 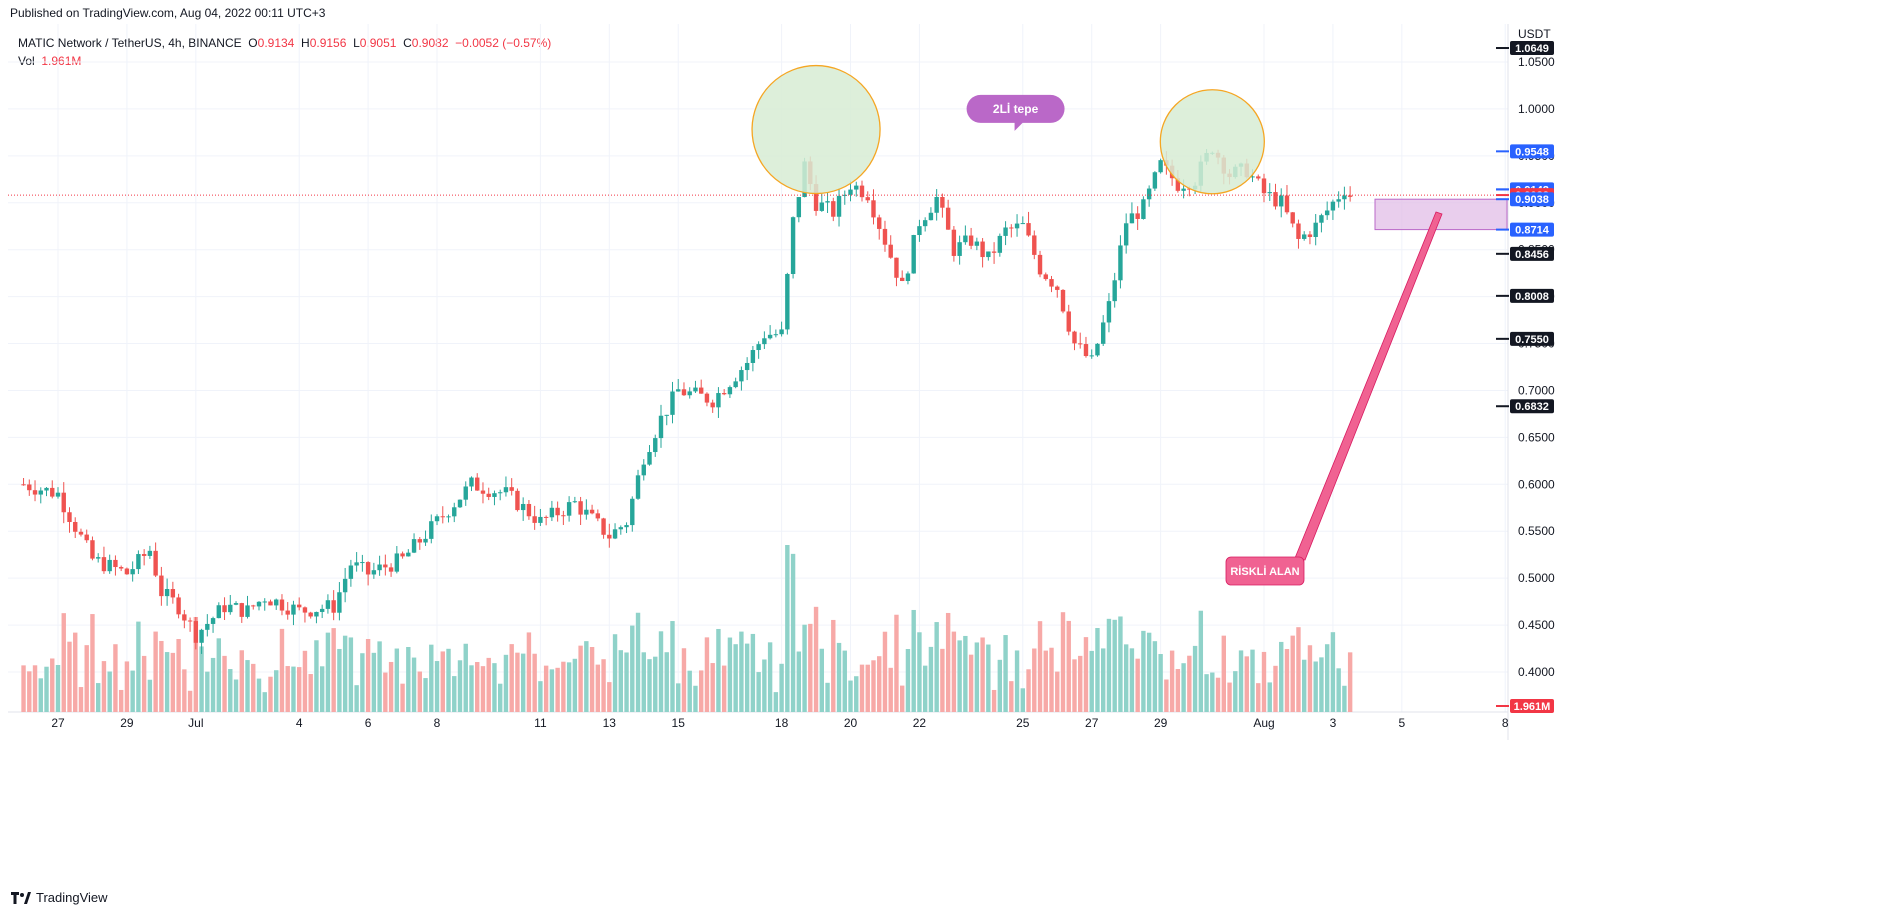 What do you see at coordinates (1023, 723) in the screenshot?
I see `time-tick-label: 25` at bounding box center [1023, 723].